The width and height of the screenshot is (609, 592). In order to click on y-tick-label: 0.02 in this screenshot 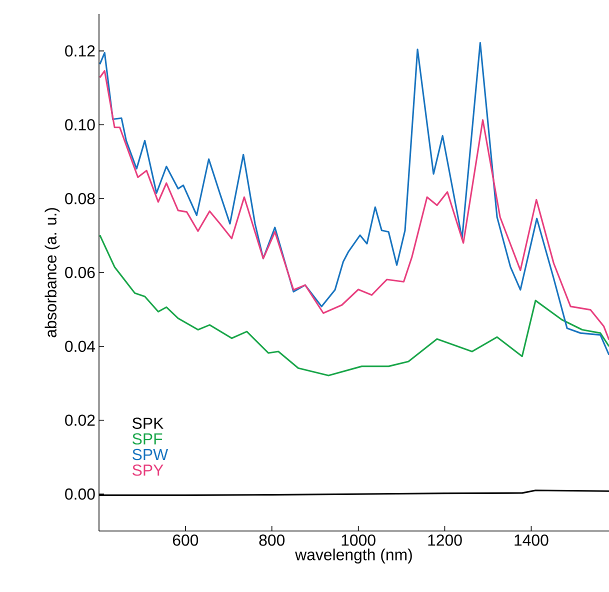, I will do `click(80, 420)`.